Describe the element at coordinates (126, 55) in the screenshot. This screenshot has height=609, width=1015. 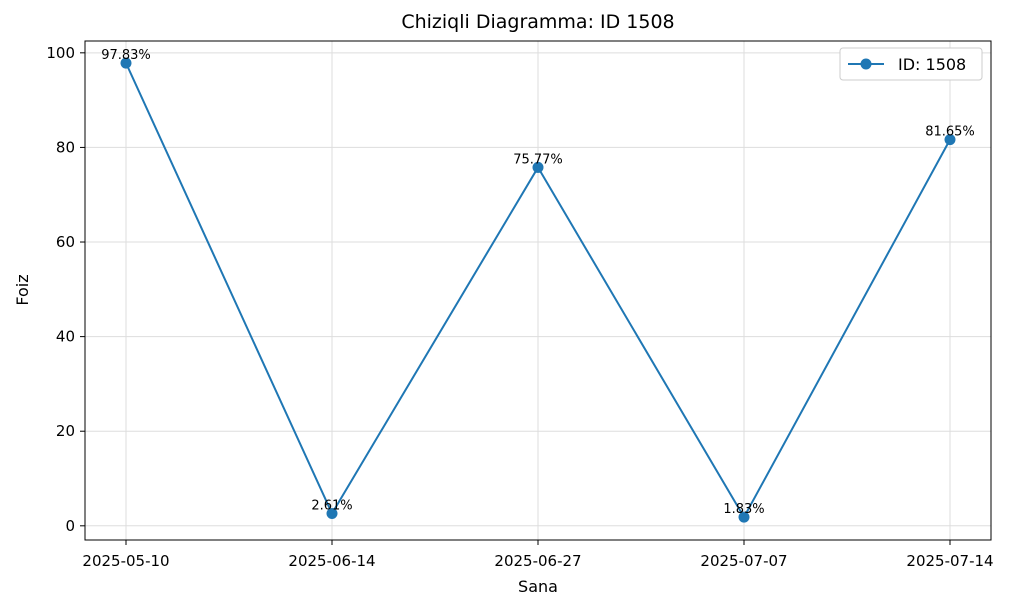
I see `data-label: 97.83%` at that location.